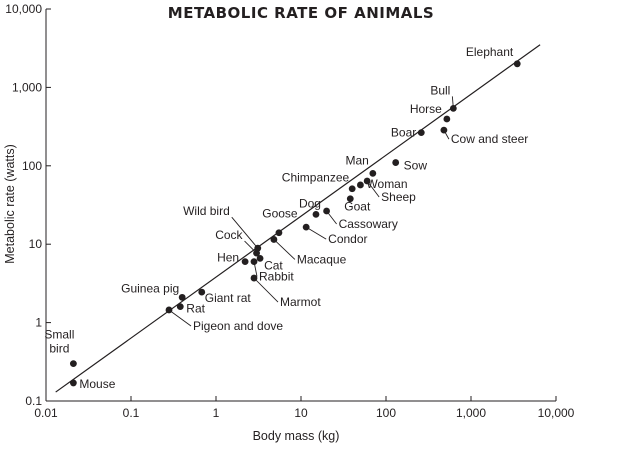 Image resolution: width=624 pixels, height=449 pixels. I want to click on x-tick-label: 0.1, so click(131, 413).